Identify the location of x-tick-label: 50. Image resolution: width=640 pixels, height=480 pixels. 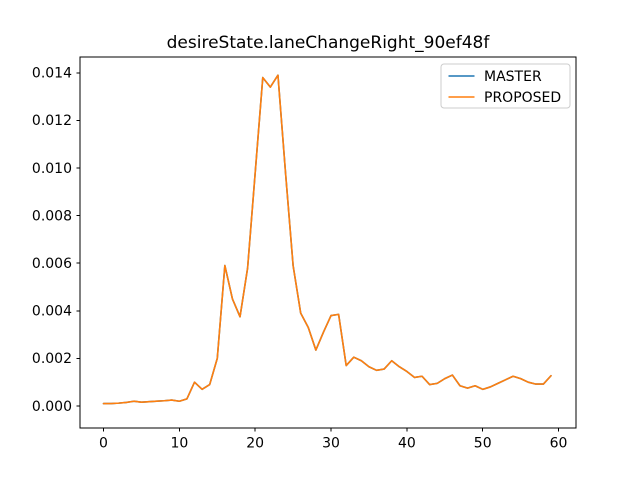
(483, 444).